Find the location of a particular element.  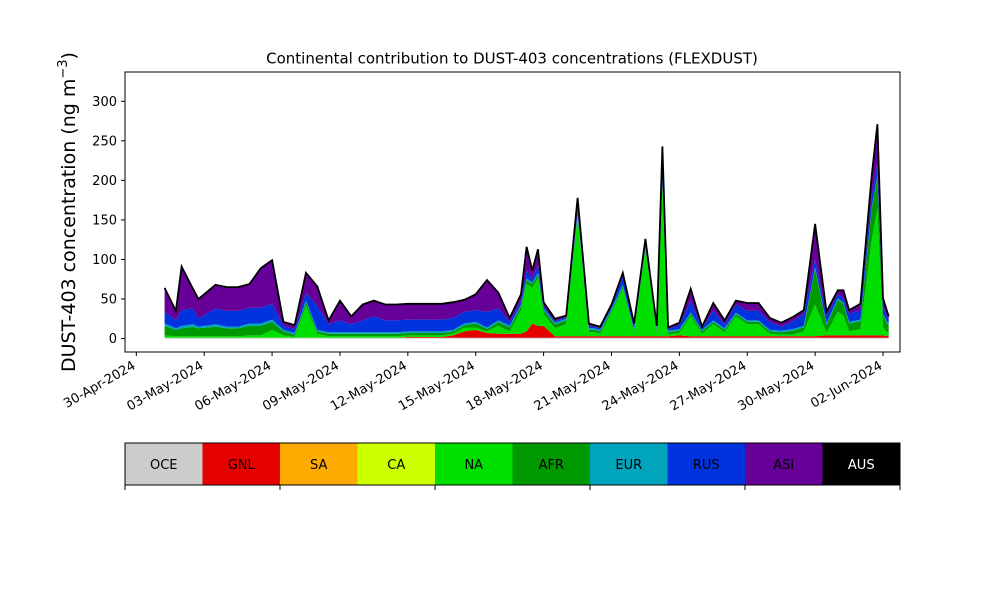

area-oce is located at coordinates (526, 338).